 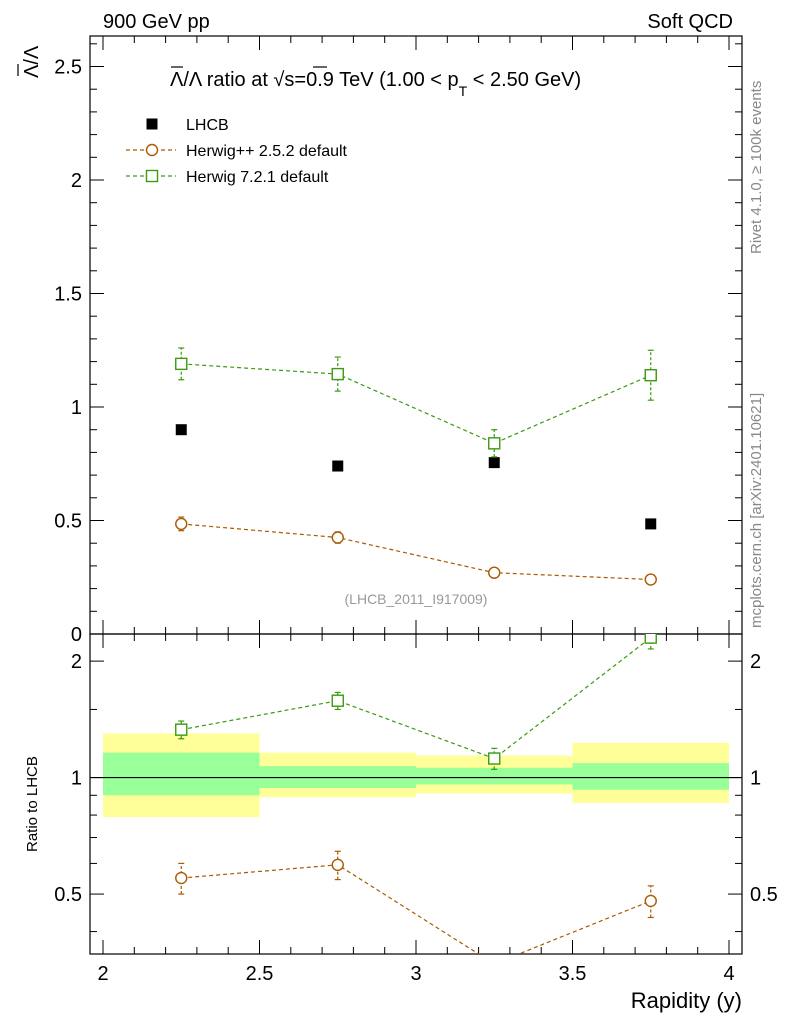 What do you see at coordinates (416, 466) in the screenshot?
I see `main-panel-series` at bounding box center [416, 466].